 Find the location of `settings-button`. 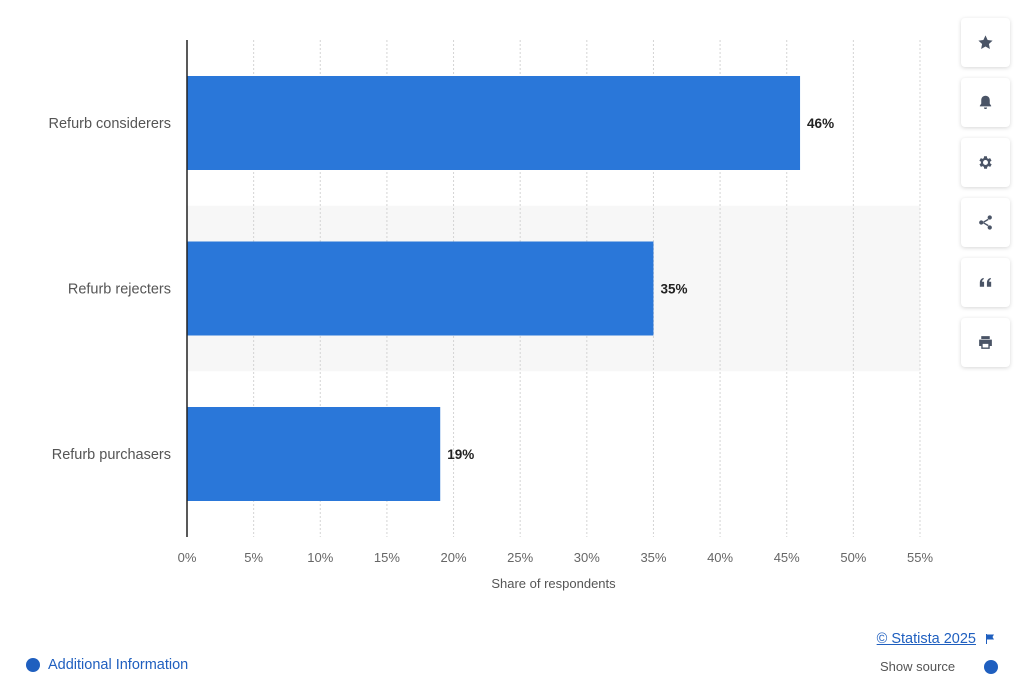

settings-button is located at coordinates (985, 162).